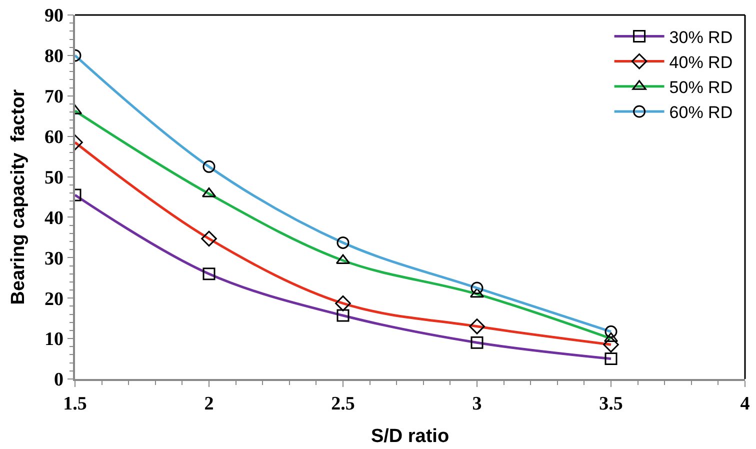 Image resolution: width=756 pixels, height=449 pixels. Describe the element at coordinates (54, 137) in the screenshot. I see `y-tick-label: 60` at that location.